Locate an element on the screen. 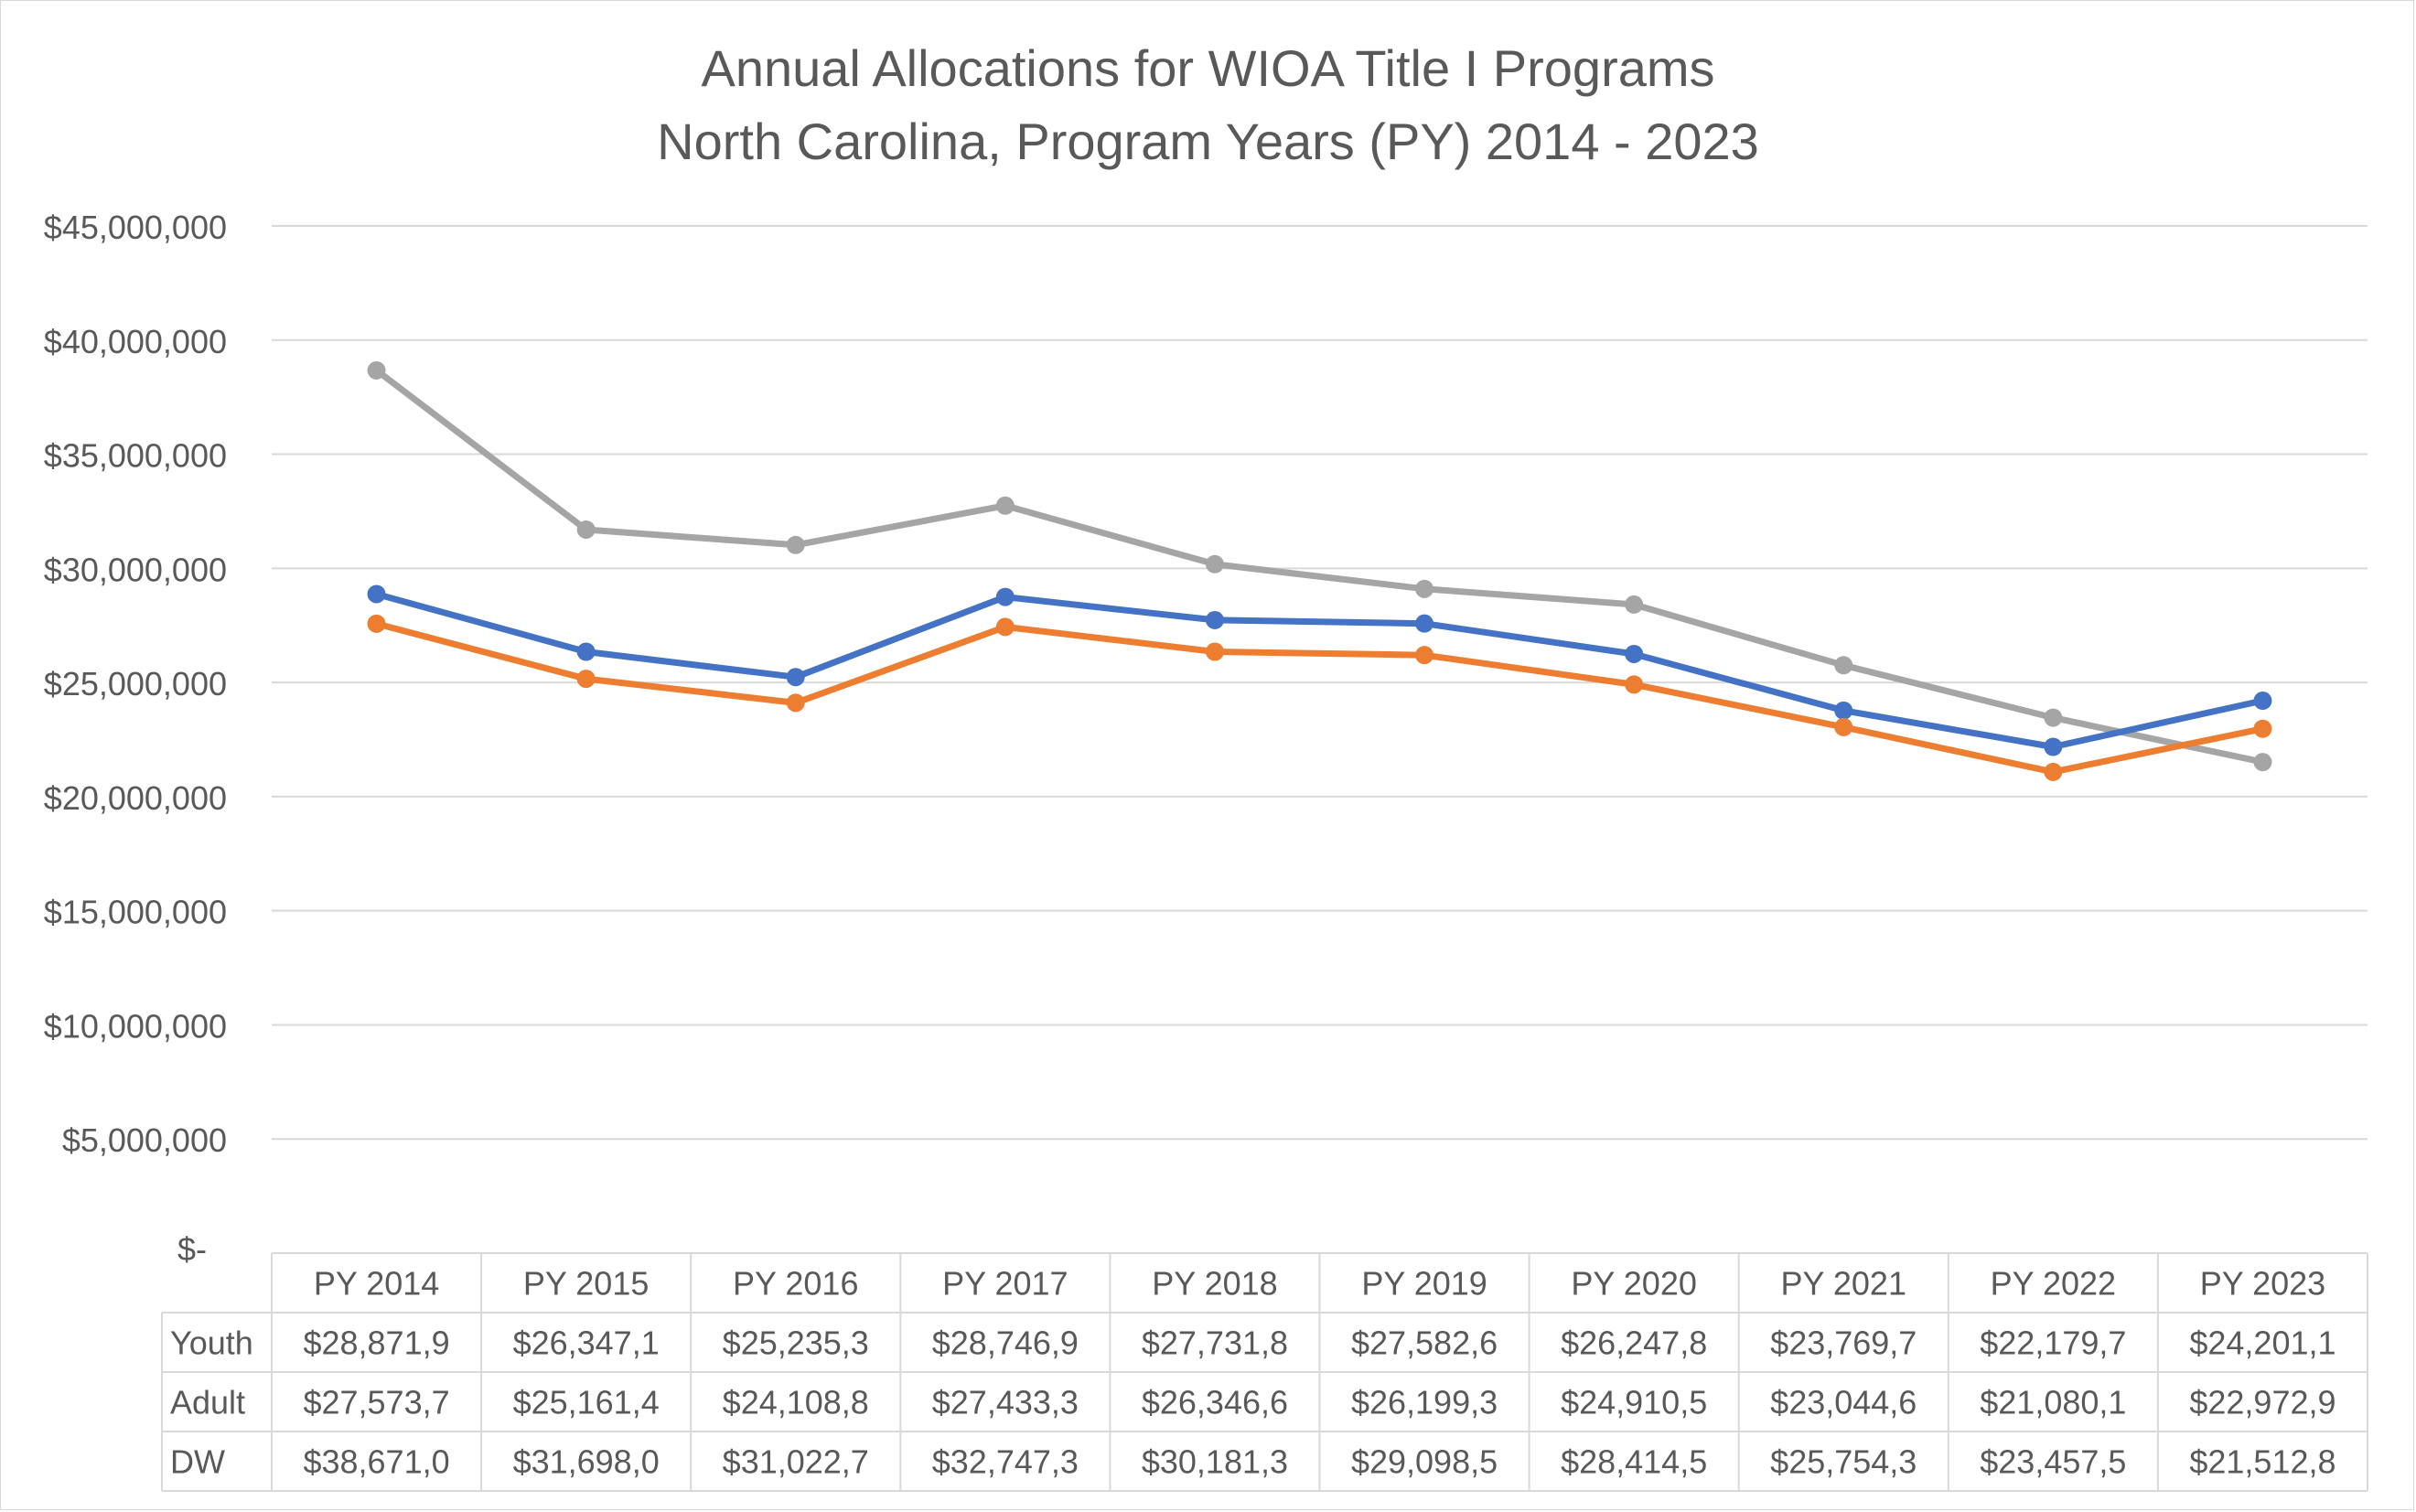 The height and width of the screenshot is (1512, 2416). y-tick-label: $20,000,000 is located at coordinates (135, 798).